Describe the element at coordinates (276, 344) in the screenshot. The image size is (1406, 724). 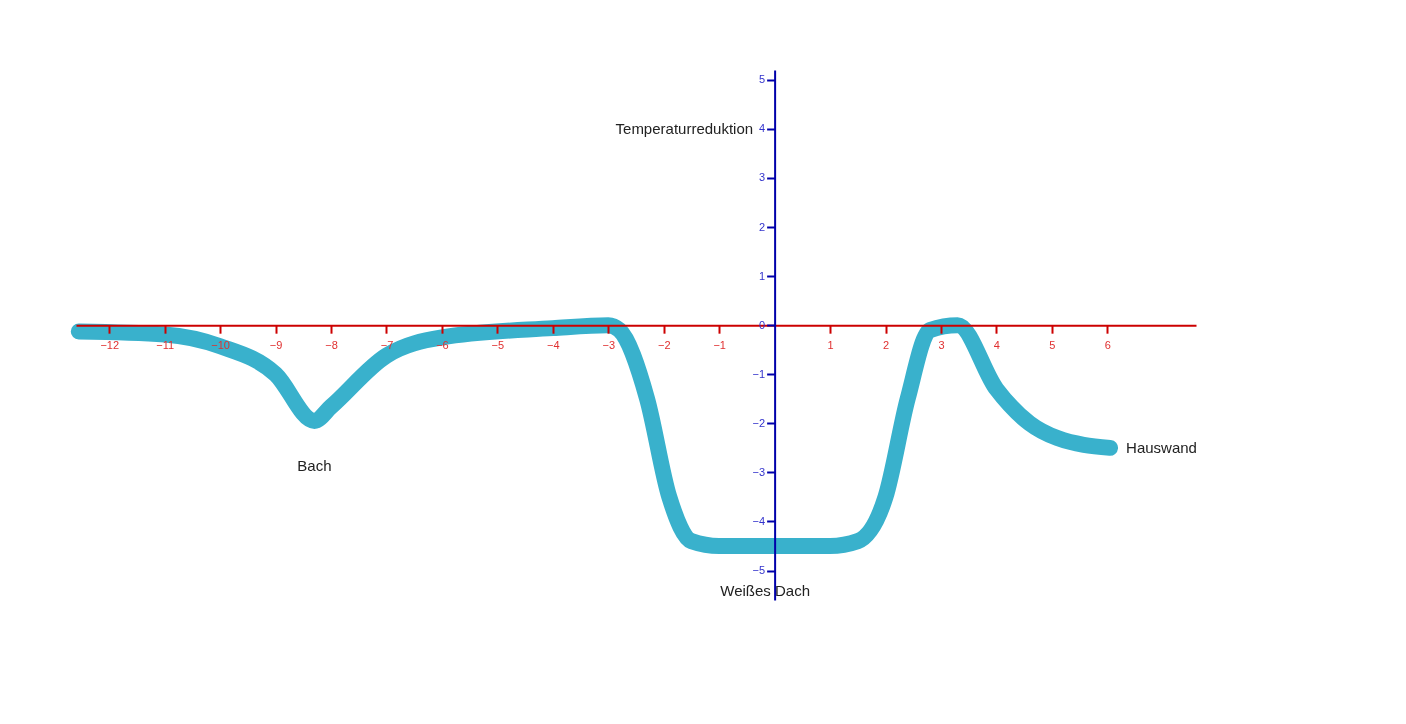
I see `x-tick-label: −9` at that location.